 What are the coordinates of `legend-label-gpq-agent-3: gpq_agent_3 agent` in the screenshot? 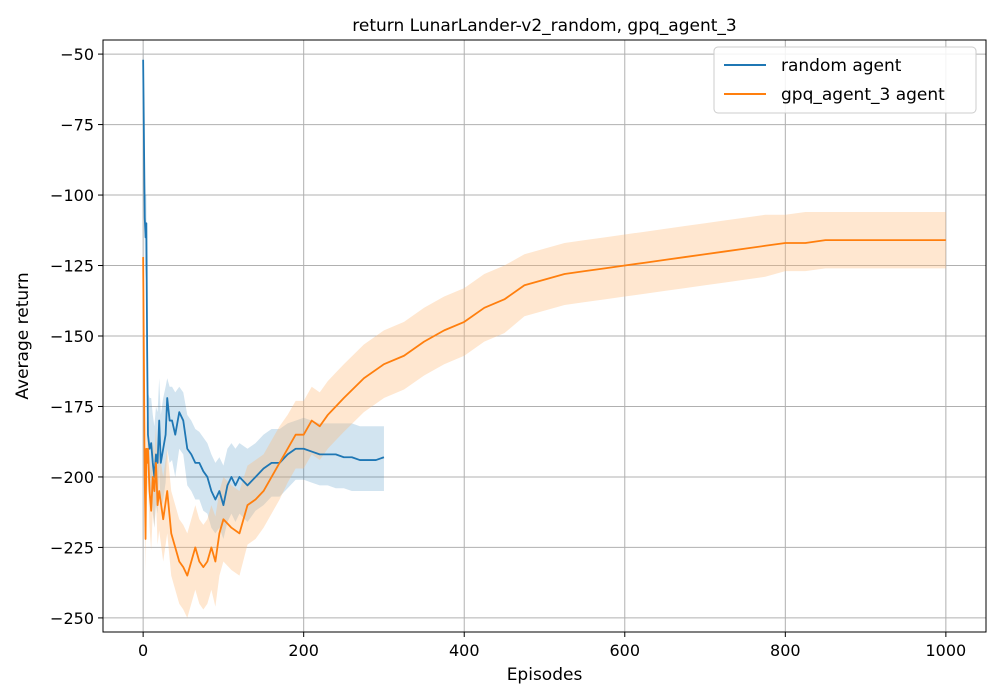 It's located at (863, 95).